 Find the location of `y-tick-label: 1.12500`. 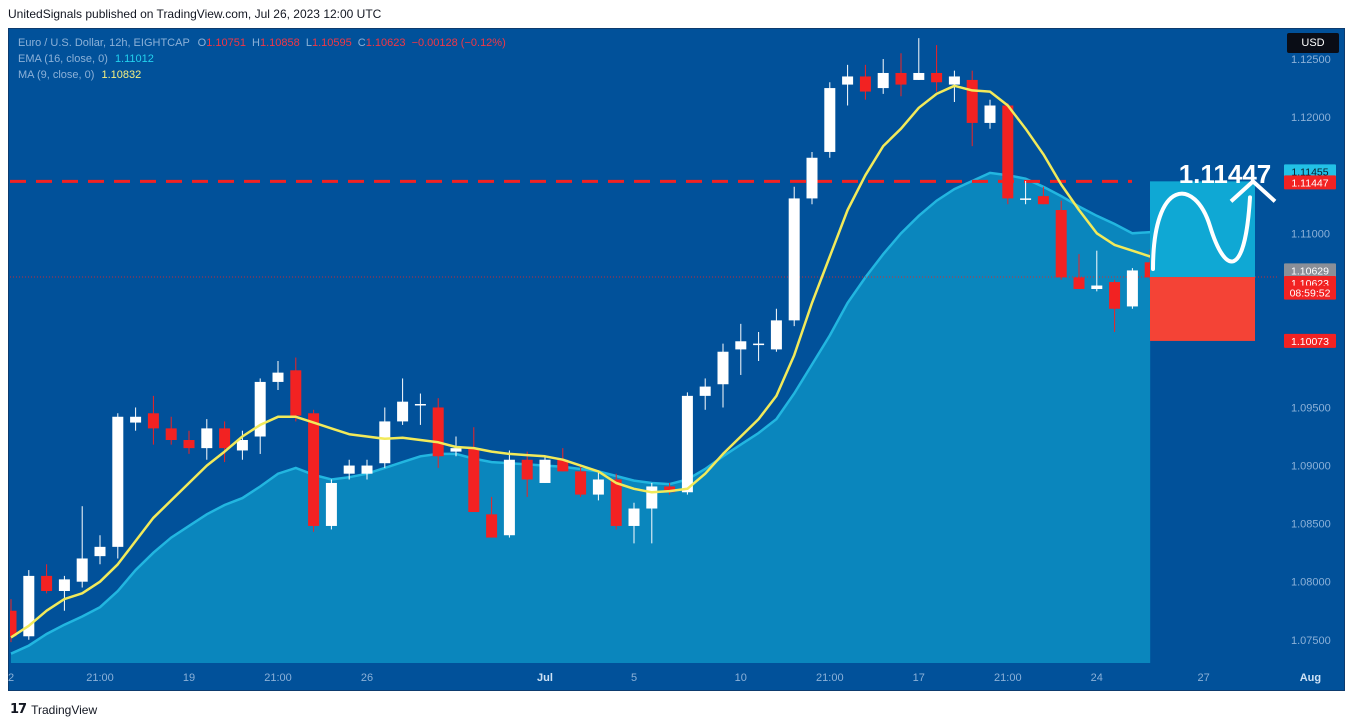

y-tick-label: 1.12500 is located at coordinates (1311, 60).